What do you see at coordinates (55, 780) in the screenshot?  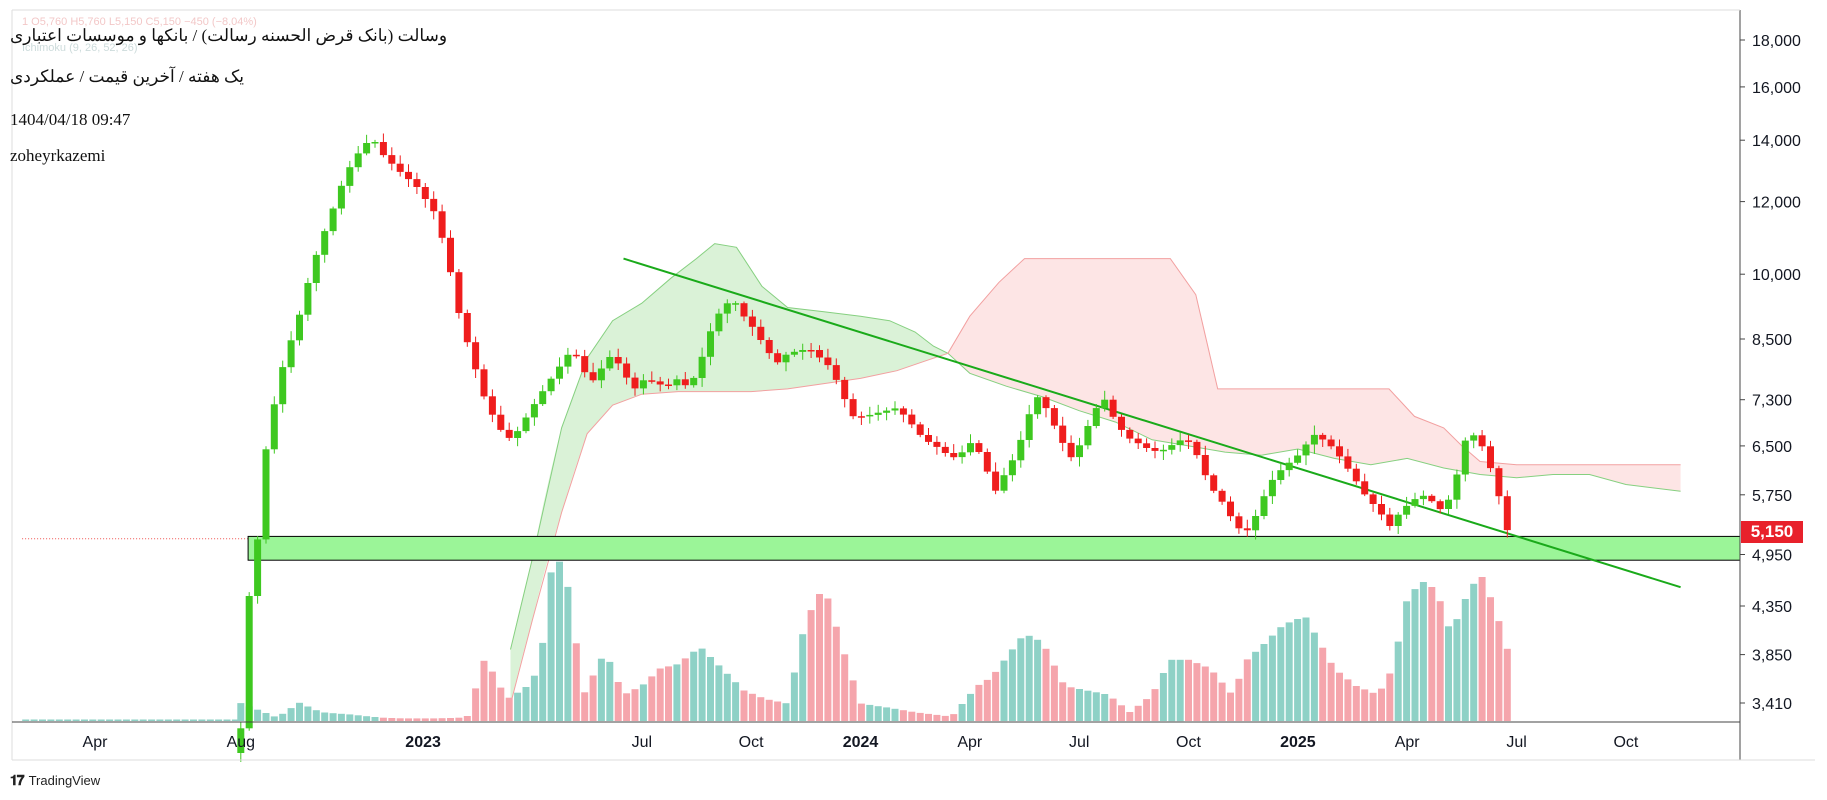 I see `tradingview-brand: 𝟏𝟕 TradingView` at bounding box center [55, 780].